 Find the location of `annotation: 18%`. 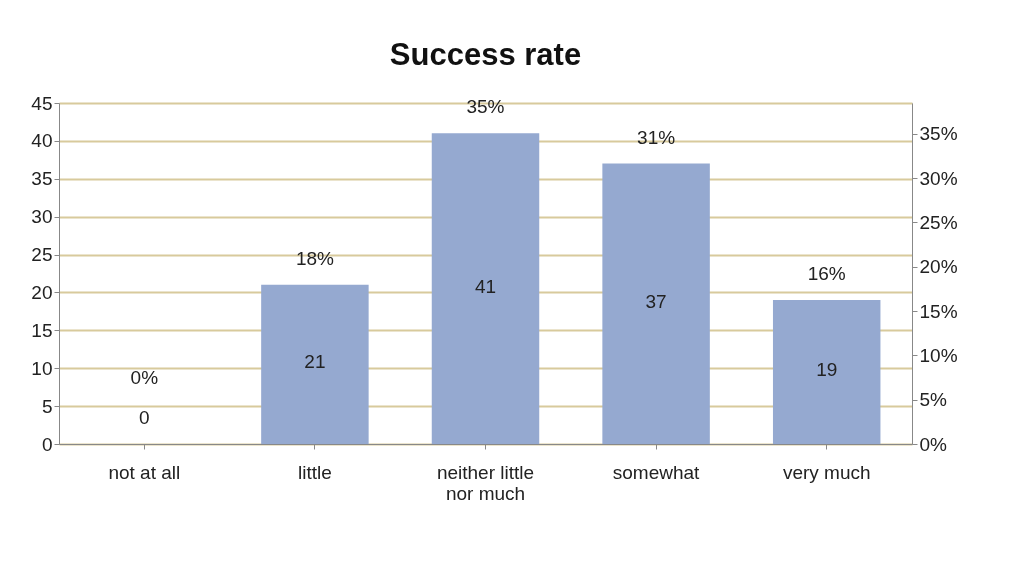

annotation: 18% is located at coordinates (315, 258).